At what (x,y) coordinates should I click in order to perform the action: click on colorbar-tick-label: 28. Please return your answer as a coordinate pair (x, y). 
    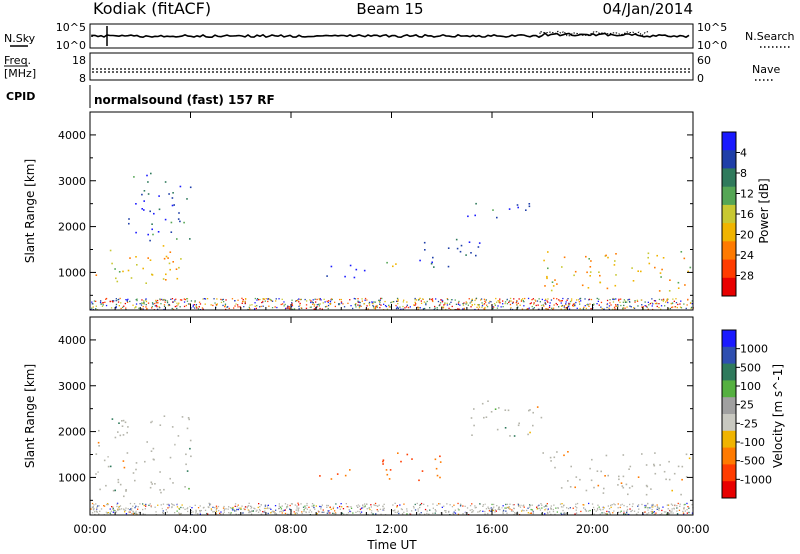
    Looking at the image, I should click on (747, 276).